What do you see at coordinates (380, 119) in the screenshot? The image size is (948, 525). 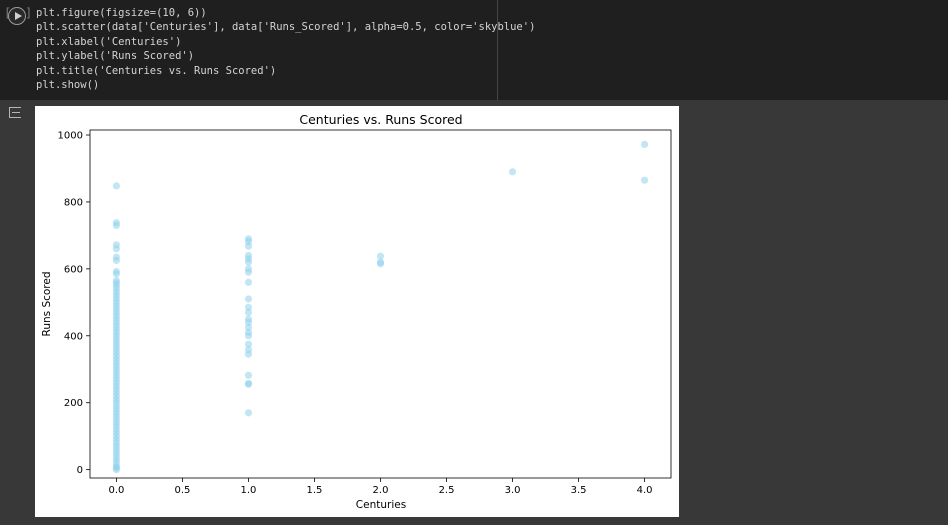 I see `chart-title: Centuries vs. Runs Scored` at bounding box center [380, 119].